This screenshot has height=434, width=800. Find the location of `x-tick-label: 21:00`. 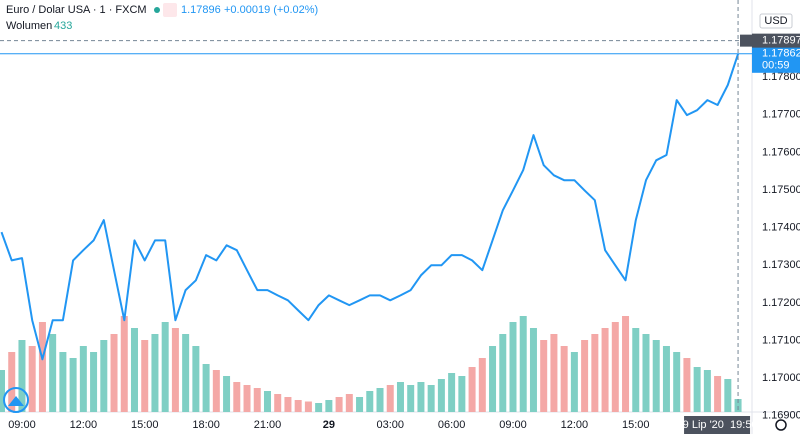

x-tick-label: 21:00 is located at coordinates (268, 425).